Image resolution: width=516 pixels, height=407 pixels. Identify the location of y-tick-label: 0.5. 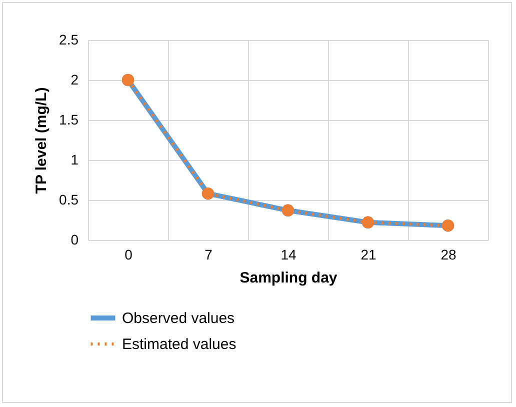
(69, 200).